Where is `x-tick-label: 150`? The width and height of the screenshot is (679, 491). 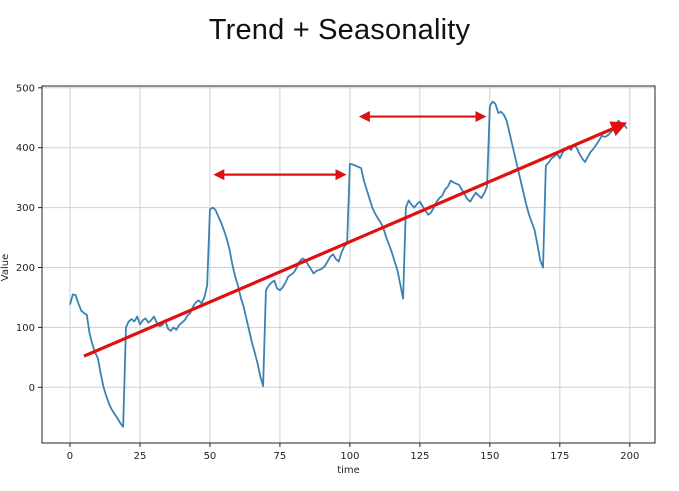 x-tick-label: 150 is located at coordinates (489, 456).